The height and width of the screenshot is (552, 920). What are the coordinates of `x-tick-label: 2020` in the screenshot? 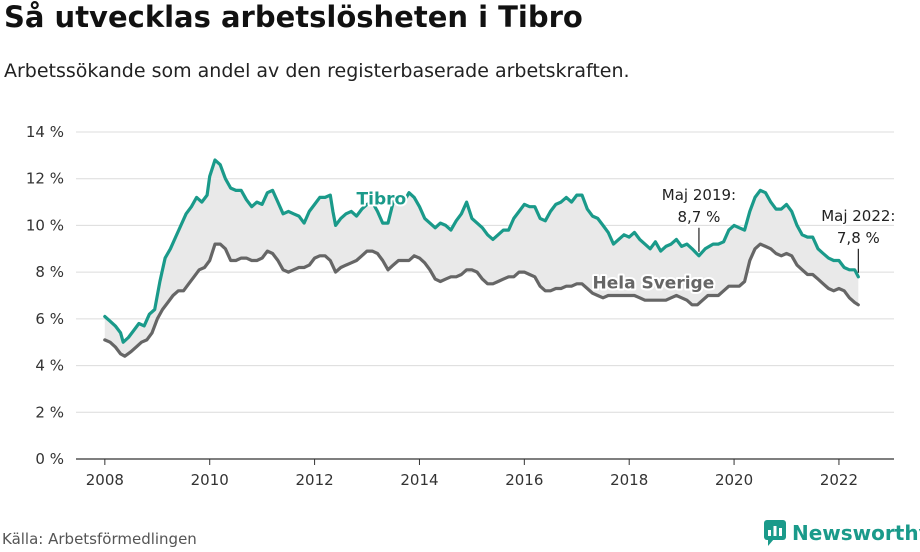 It's located at (734, 480).